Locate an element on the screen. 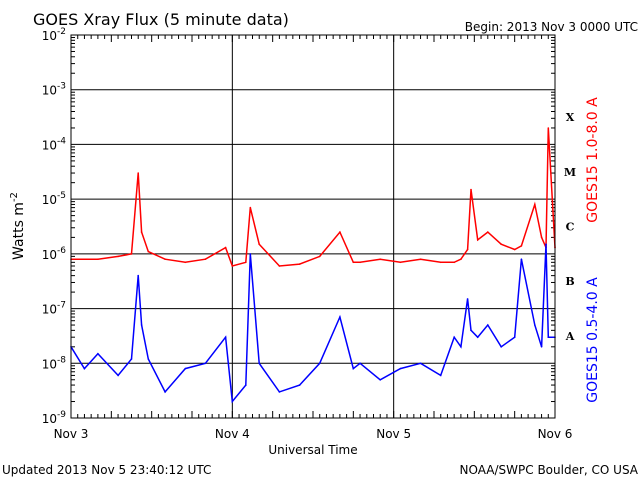 This screenshot has height=480, width=640. legend-label: GOES15 0.5-4.0 A is located at coordinates (593, 340).